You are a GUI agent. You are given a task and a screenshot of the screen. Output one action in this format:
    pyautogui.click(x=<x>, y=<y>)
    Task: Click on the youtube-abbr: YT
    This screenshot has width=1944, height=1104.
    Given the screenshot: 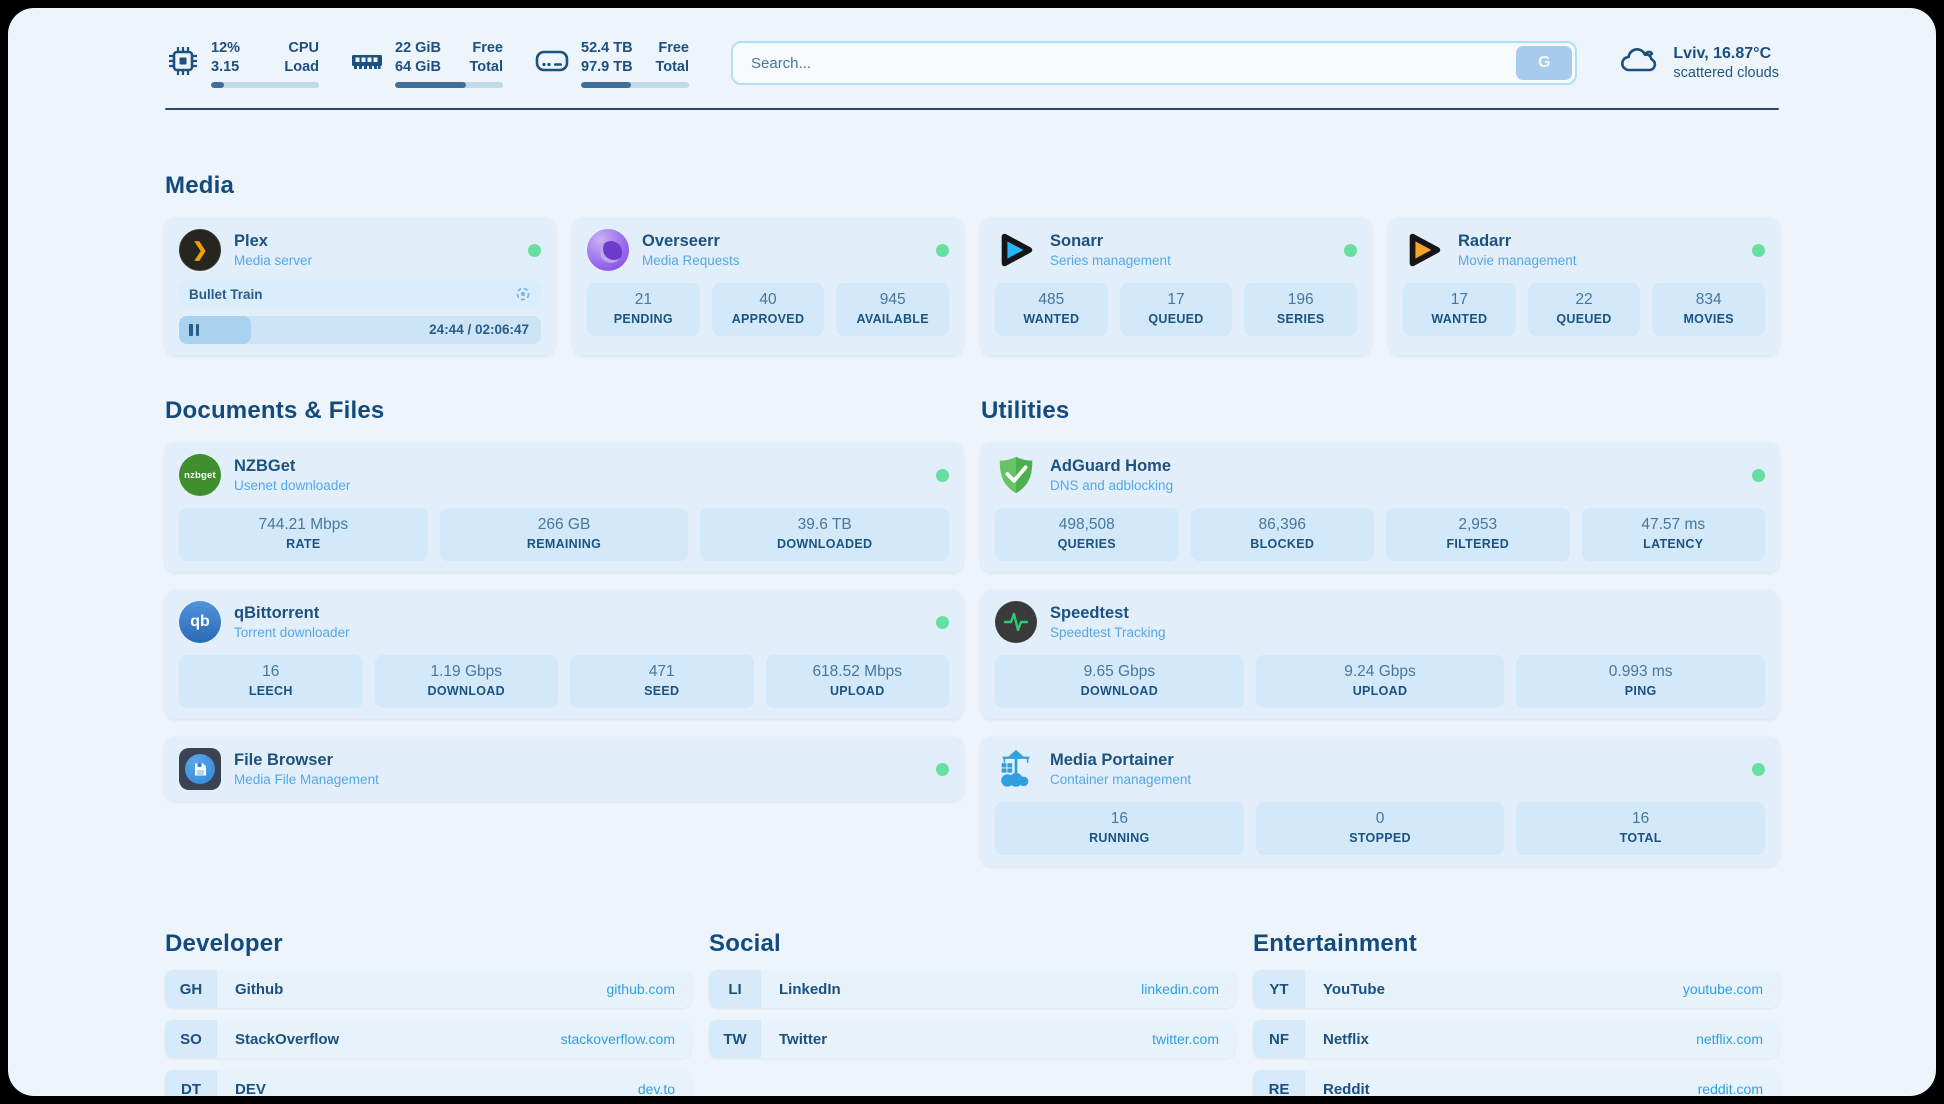 What is the action you would take?
    pyautogui.click(x=1279, y=989)
    